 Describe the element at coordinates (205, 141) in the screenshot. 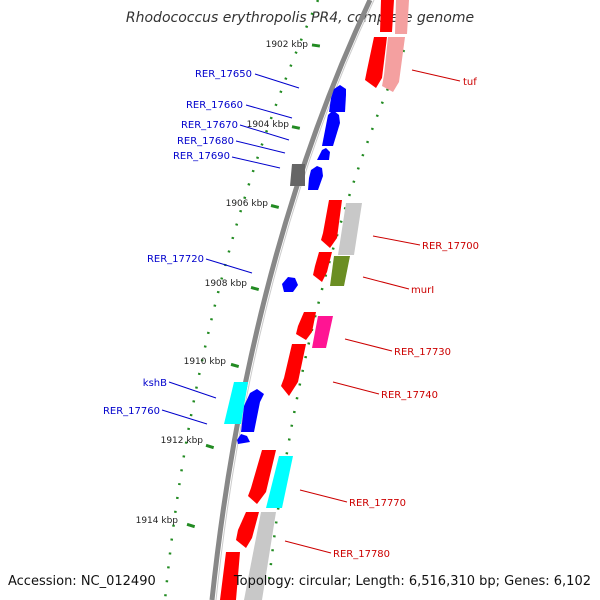

I see `gene-label: RER_17680` at that location.